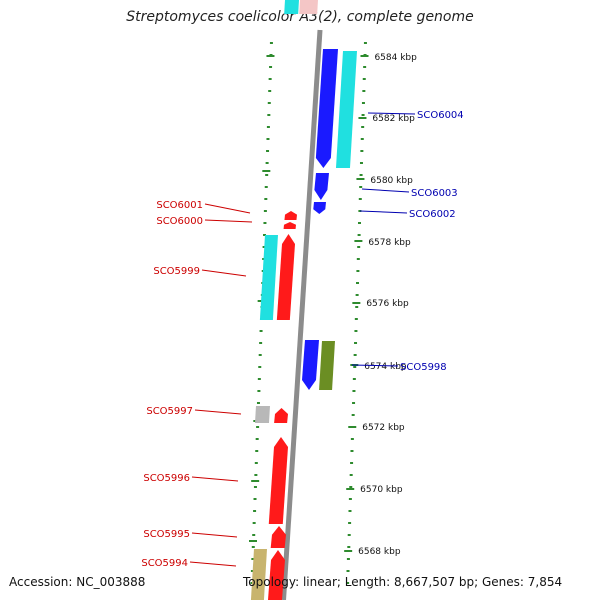 The image size is (600, 600). What do you see at coordinates (395, 58) in the screenshot?
I see `scale-label: 6584 kbp` at bounding box center [395, 58].